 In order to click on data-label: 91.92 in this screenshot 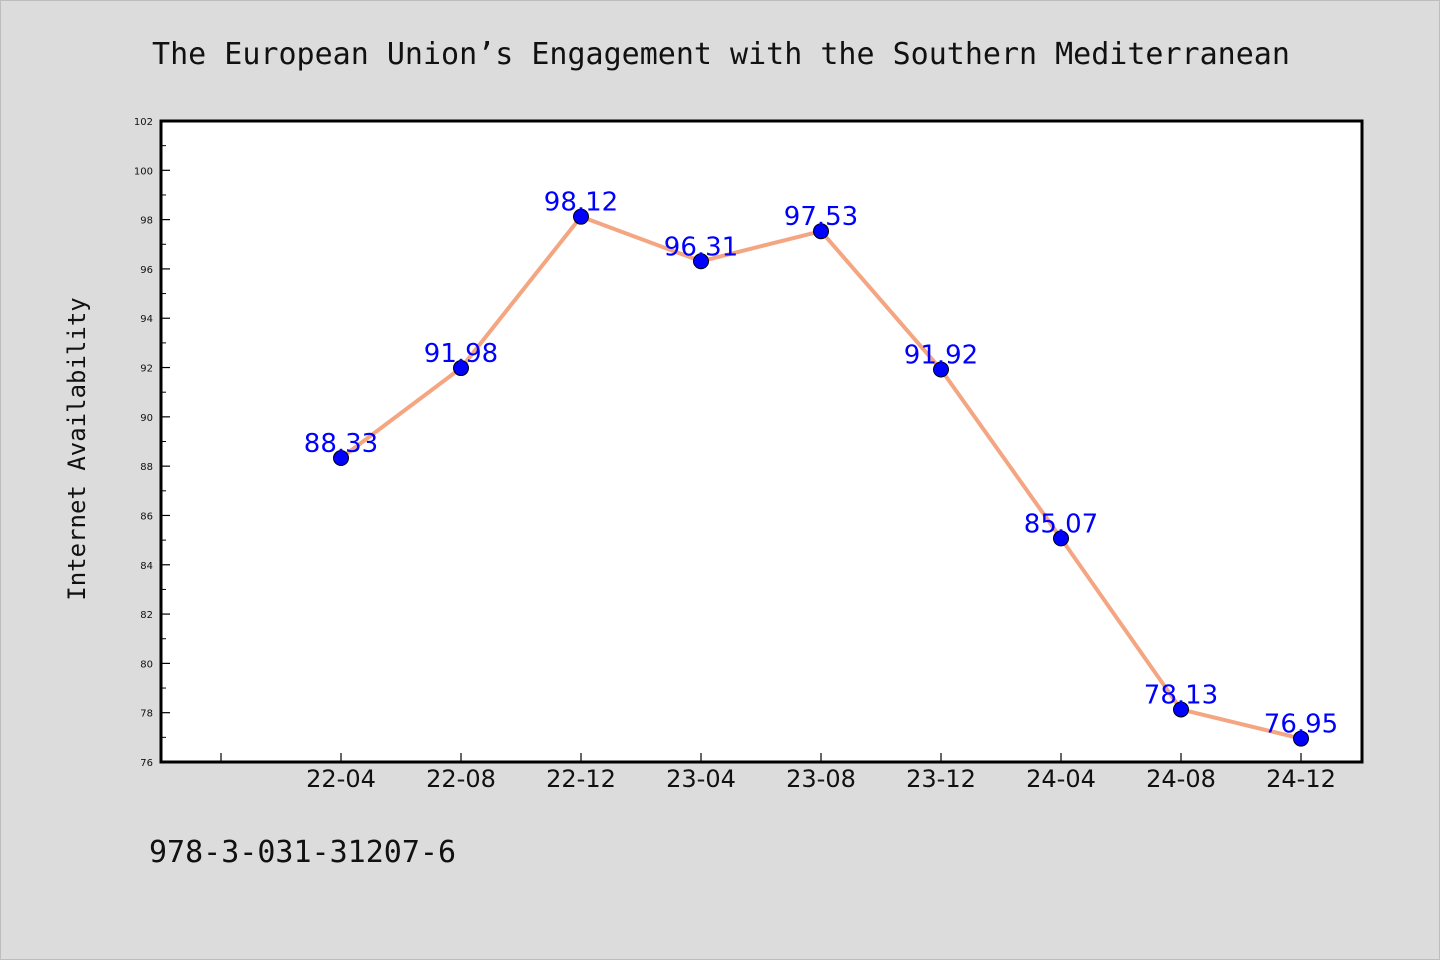, I will do `click(941, 356)`.